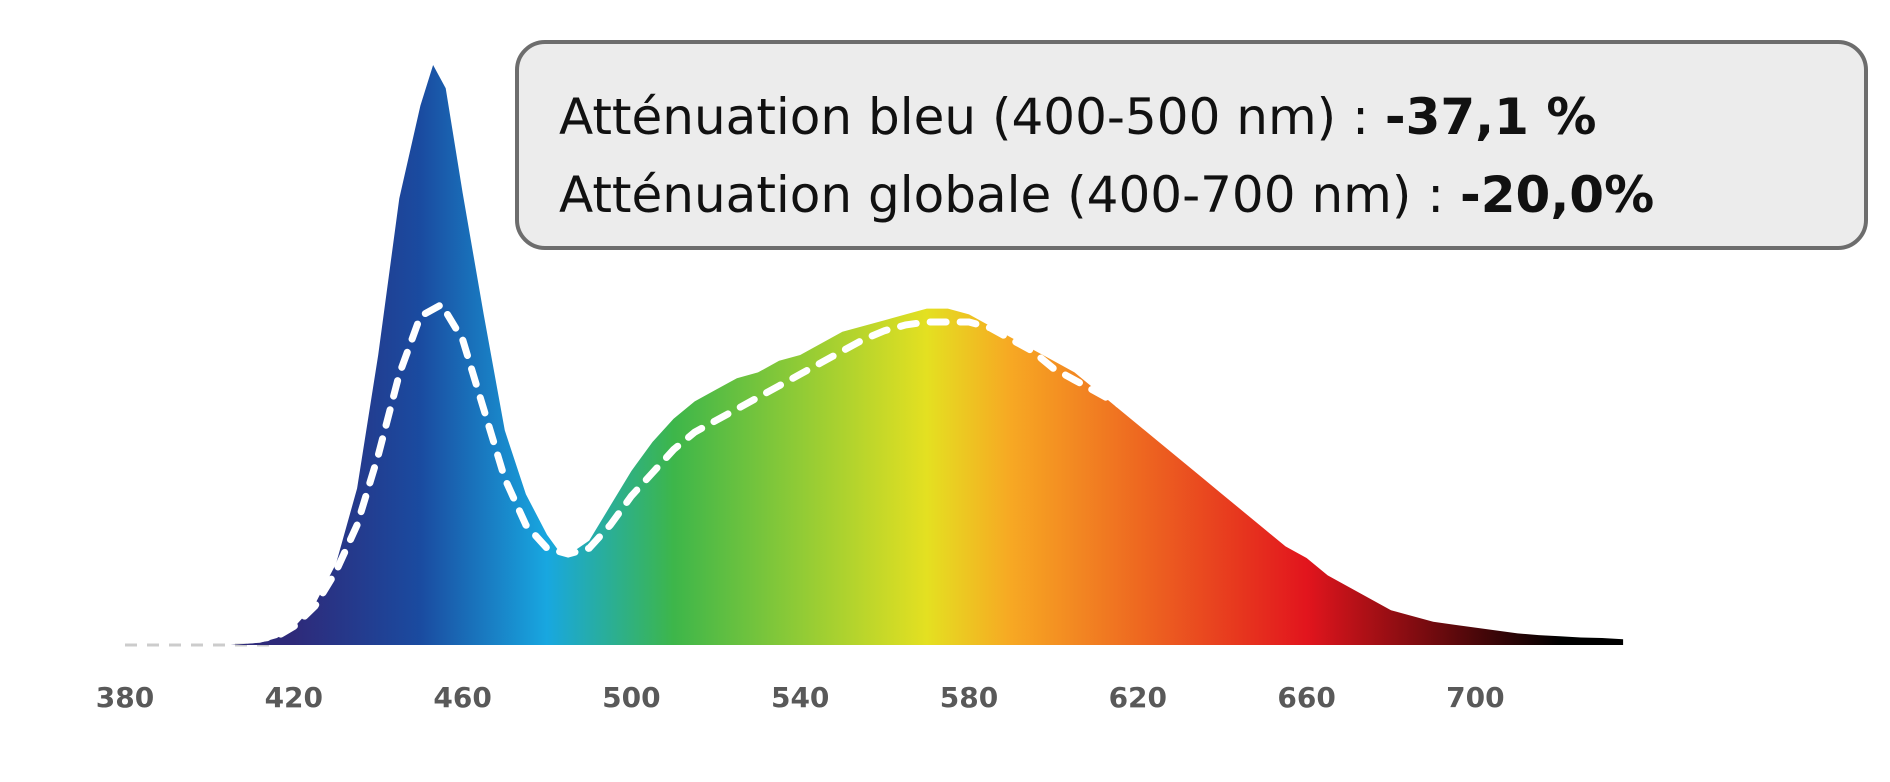 The height and width of the screenshot is (782, 1890). What do you see at coordinates (800, 697) in the screenshot?
I see `x-tick-label: 540` at bounding box center [800, 697].